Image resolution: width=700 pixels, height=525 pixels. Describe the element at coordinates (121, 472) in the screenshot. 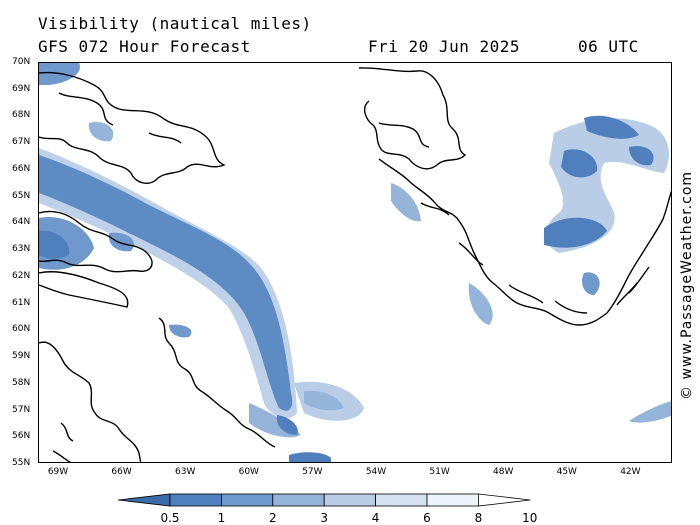

I see `lon-label: 66W` at that location.